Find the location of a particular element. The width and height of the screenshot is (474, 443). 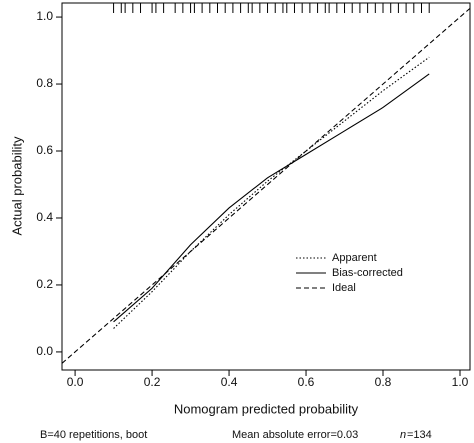

y-tick-label: 0.0 is located at coordinates (44, 351).